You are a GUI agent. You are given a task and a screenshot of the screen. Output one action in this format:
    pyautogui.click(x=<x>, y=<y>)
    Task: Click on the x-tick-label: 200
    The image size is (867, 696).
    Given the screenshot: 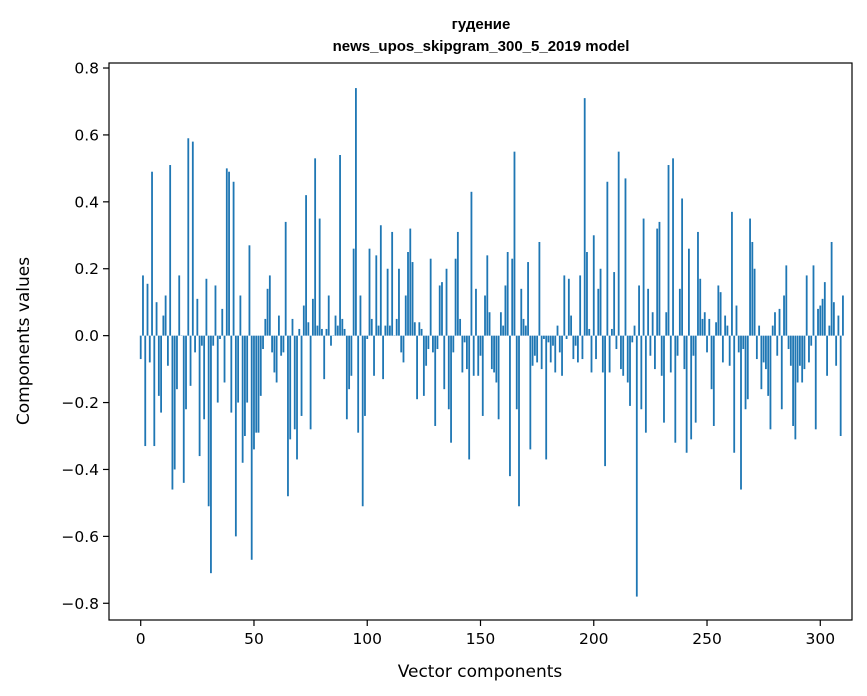 What is the action you would take?
    pyautogui.click(x=594, y=639)
    